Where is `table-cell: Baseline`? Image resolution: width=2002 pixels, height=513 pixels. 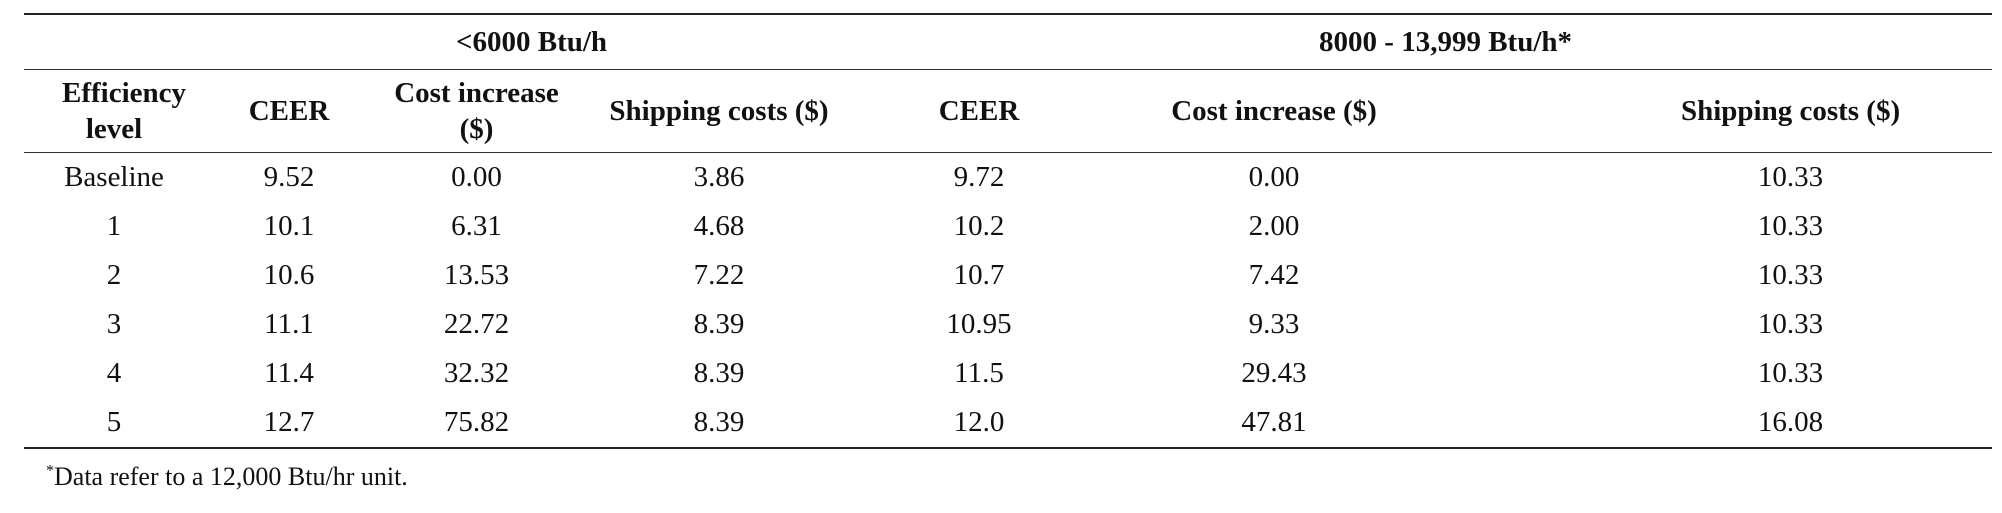 table-cell: Baseline is located at coordinates (114, 177).